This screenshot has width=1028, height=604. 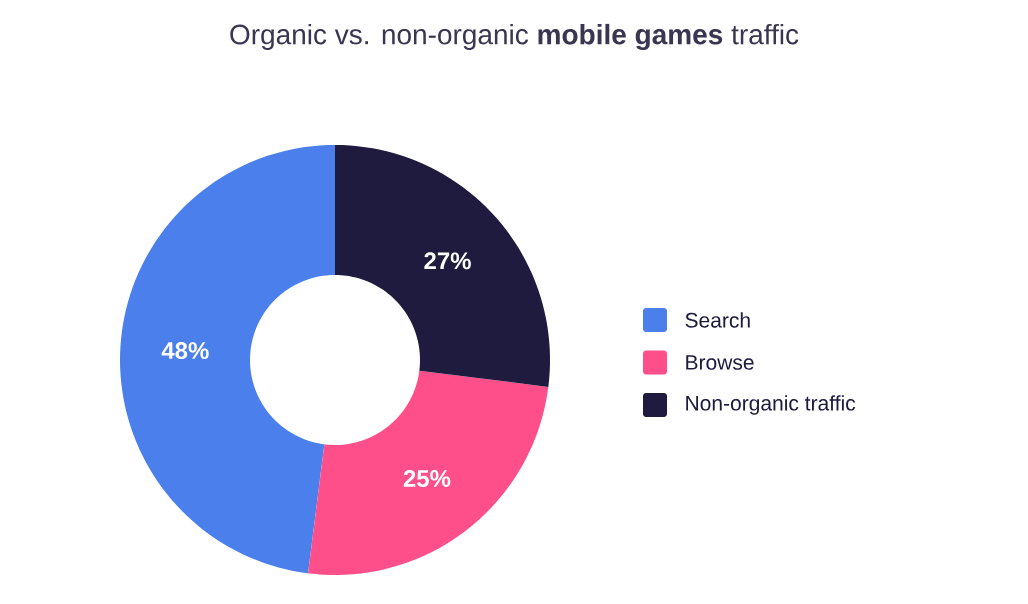 I want to click on data-label: 48%, so click(x=185, y=351).